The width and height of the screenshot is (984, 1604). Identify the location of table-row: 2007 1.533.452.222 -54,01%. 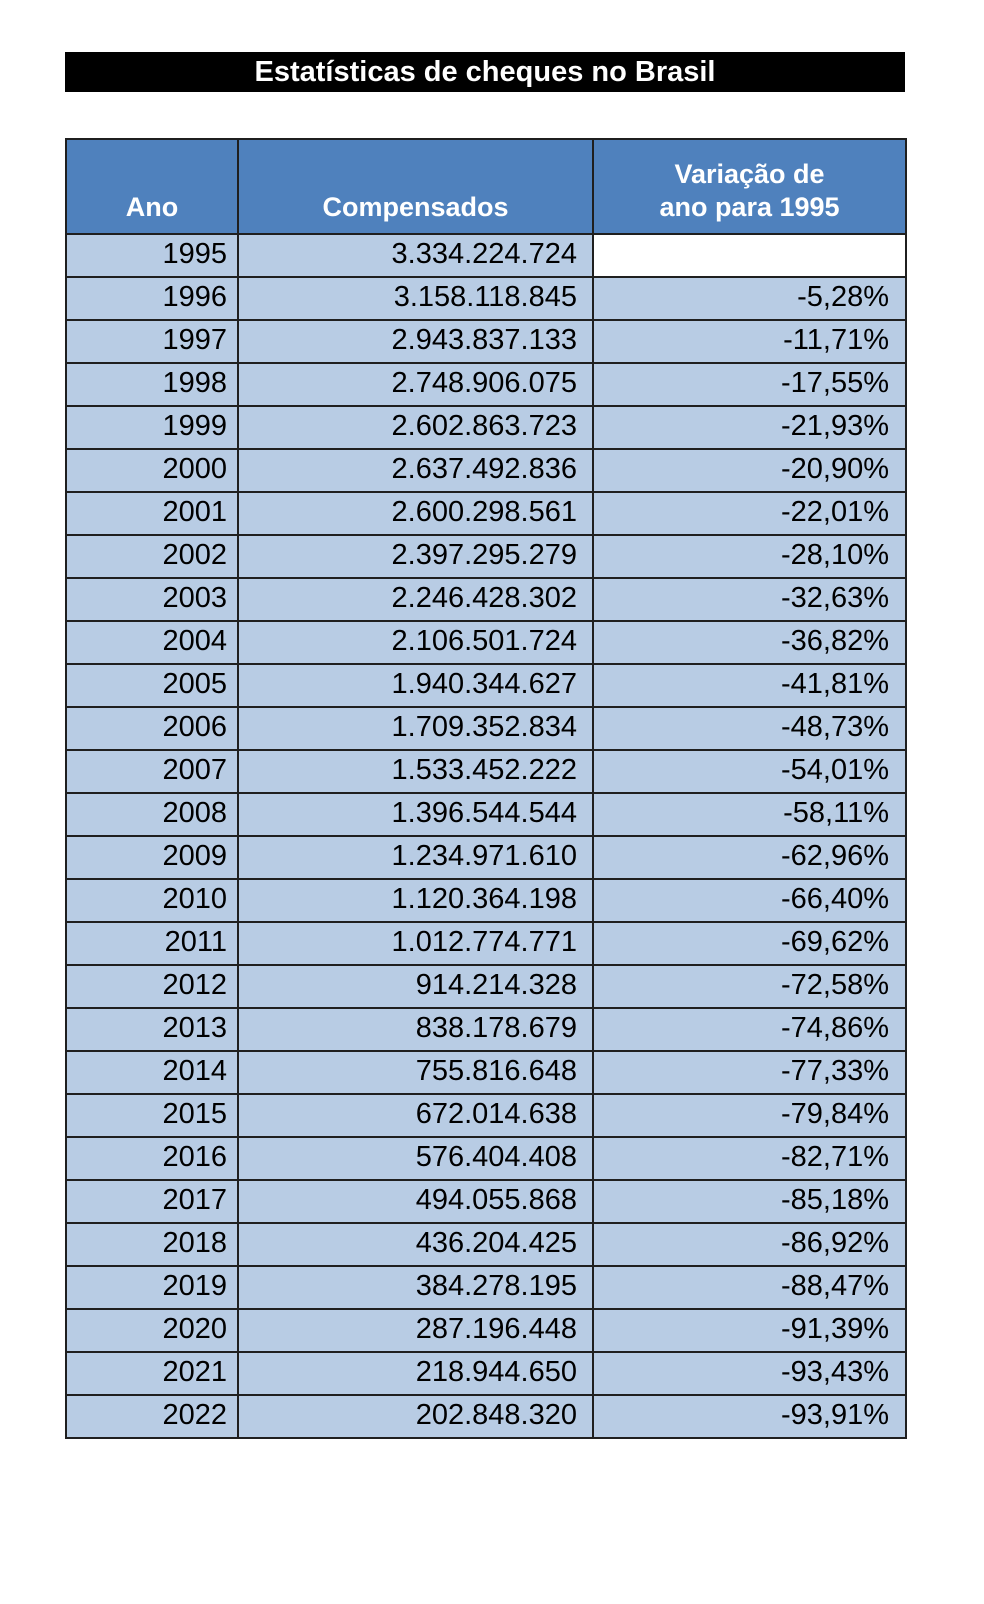
(486, 771).